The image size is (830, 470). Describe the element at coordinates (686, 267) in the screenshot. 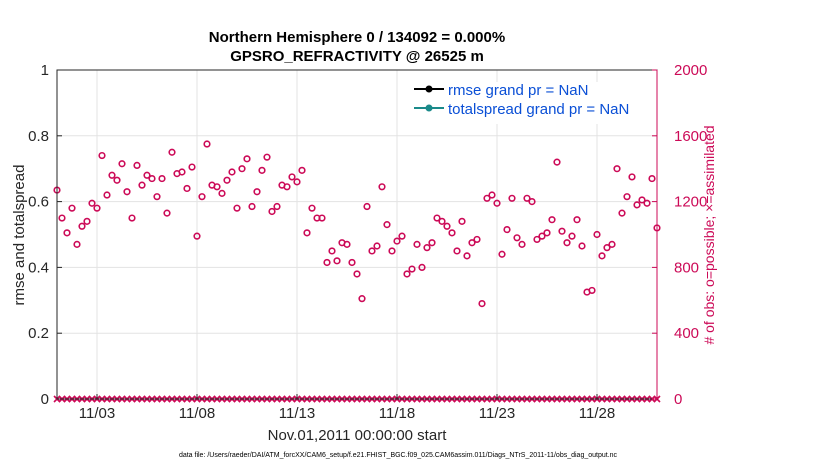

I see `right-y-tick-label: 800` at that location.